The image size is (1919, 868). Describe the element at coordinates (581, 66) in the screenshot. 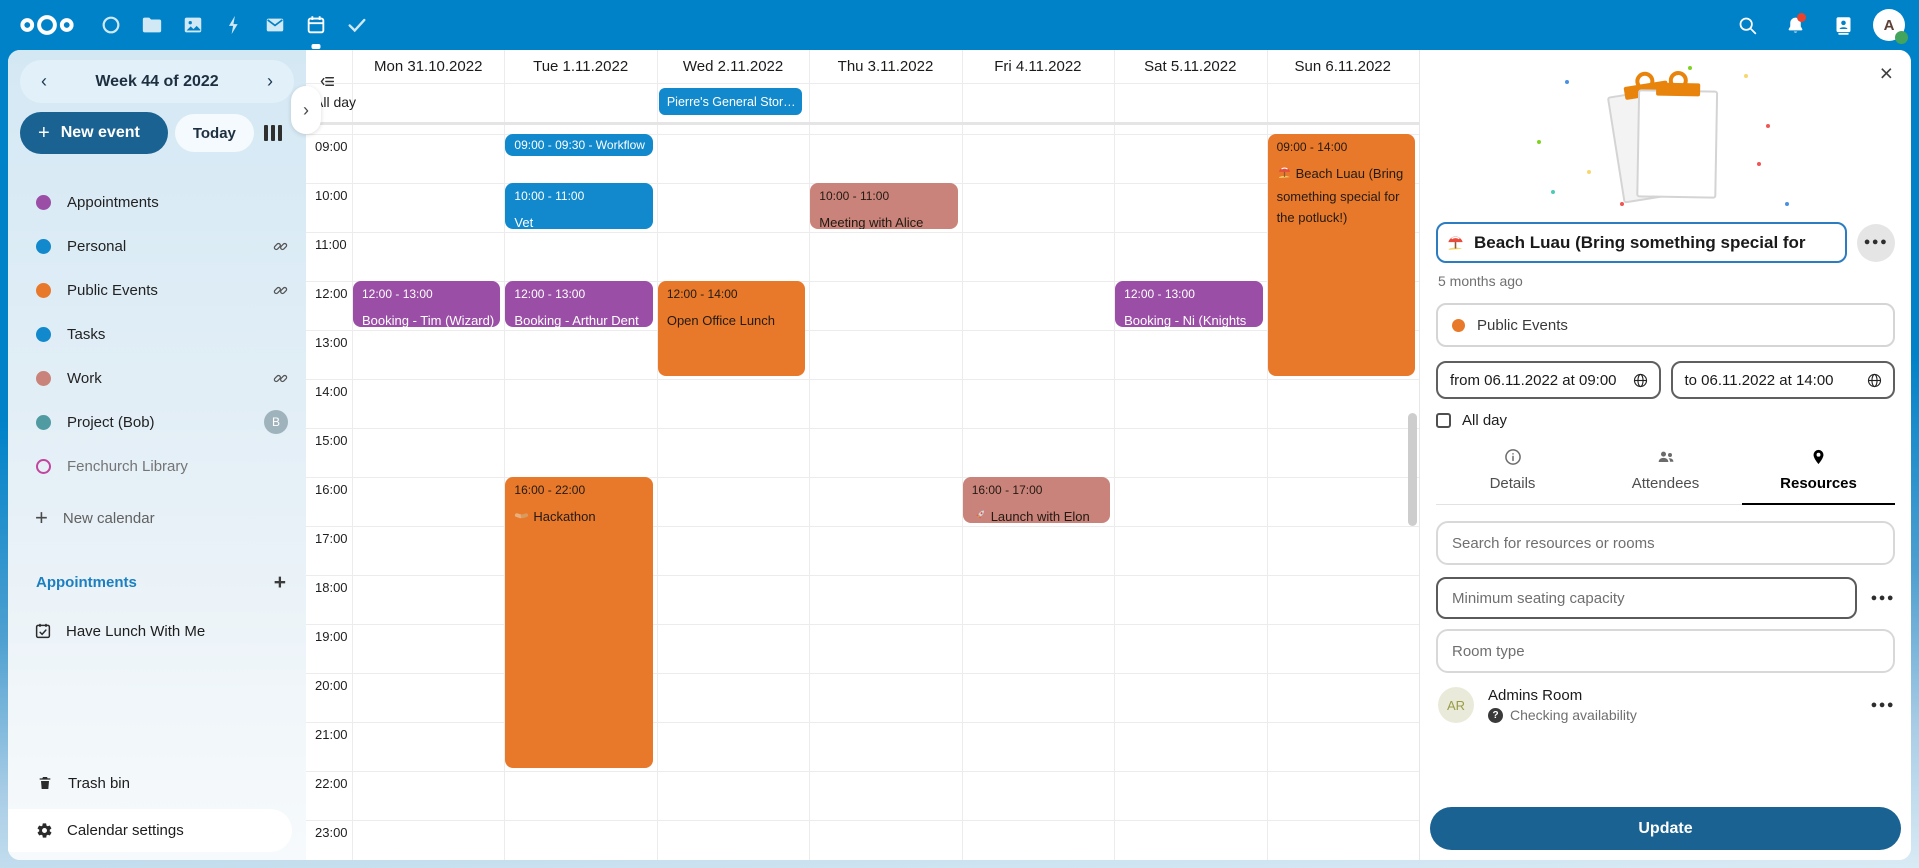

I see `day-header: Tue 1.11.2022` at that location.